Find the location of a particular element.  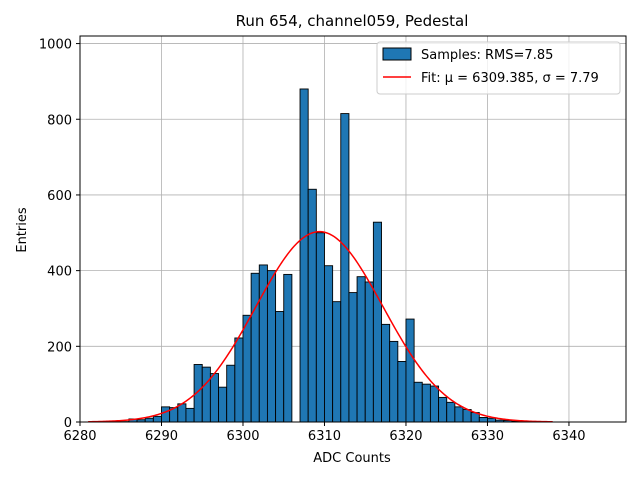

y-tick-label: 600 is located at coordinates (59, 196).